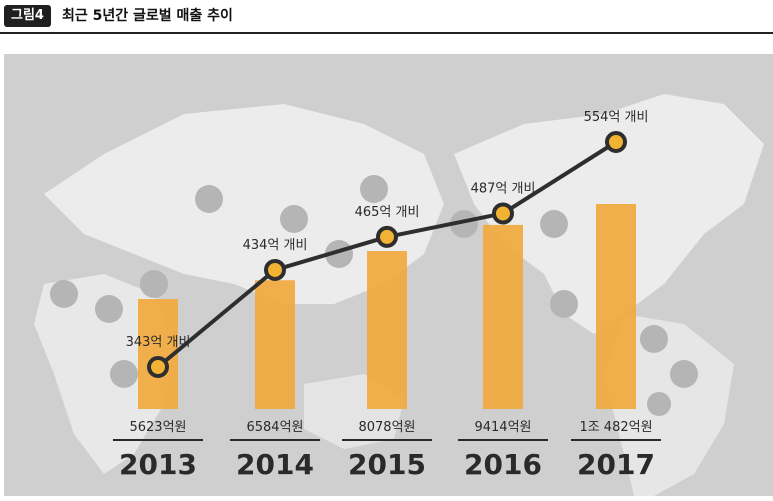 This screenshot has width=773, height=501. I want to click on year-axis: 2013 2014 2015 2016 2017, so click(387, 460).